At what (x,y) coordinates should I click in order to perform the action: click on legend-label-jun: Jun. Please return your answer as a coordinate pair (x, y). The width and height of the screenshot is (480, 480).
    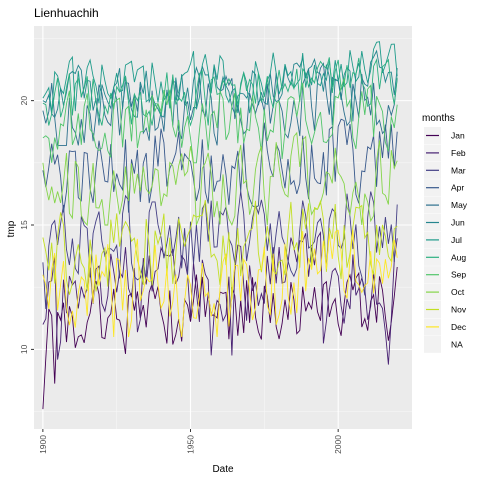
    Looking at the image, I should click on (458, 223).